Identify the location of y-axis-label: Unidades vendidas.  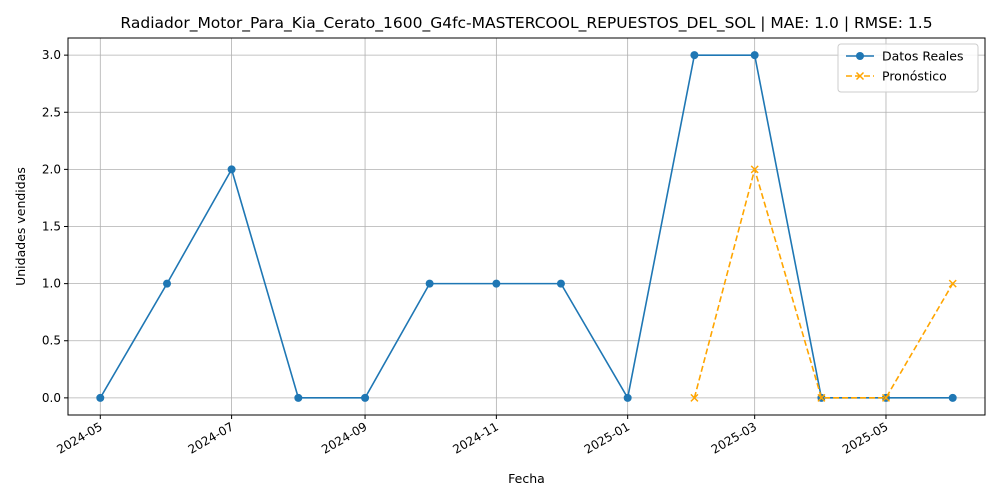
(20, 226).